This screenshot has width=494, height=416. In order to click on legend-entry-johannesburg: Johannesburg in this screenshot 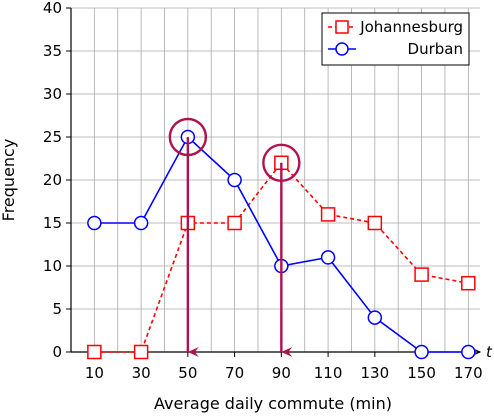, I will do `click(395, 27)`.